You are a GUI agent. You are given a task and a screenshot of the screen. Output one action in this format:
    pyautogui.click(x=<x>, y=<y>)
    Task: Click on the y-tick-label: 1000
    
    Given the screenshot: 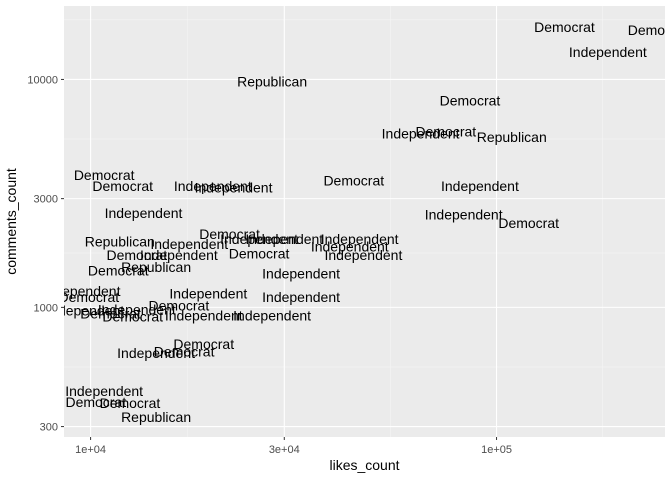 What is the action you would take?
    pyautogui.click(x=46, y=308)
    